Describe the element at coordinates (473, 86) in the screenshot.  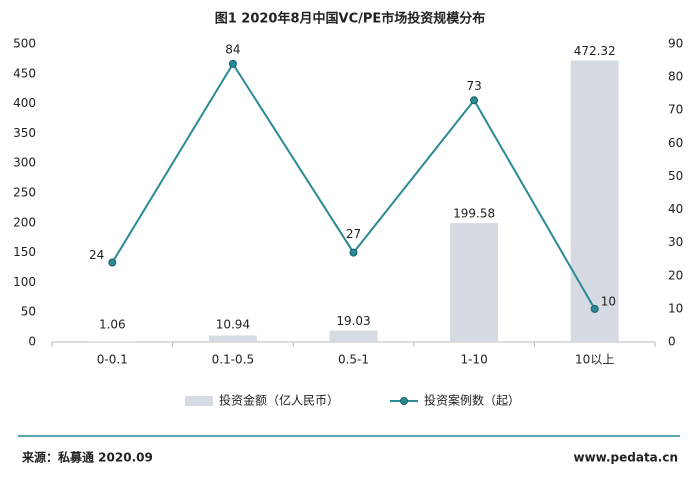
I see `line-value-label: 73` at that location.